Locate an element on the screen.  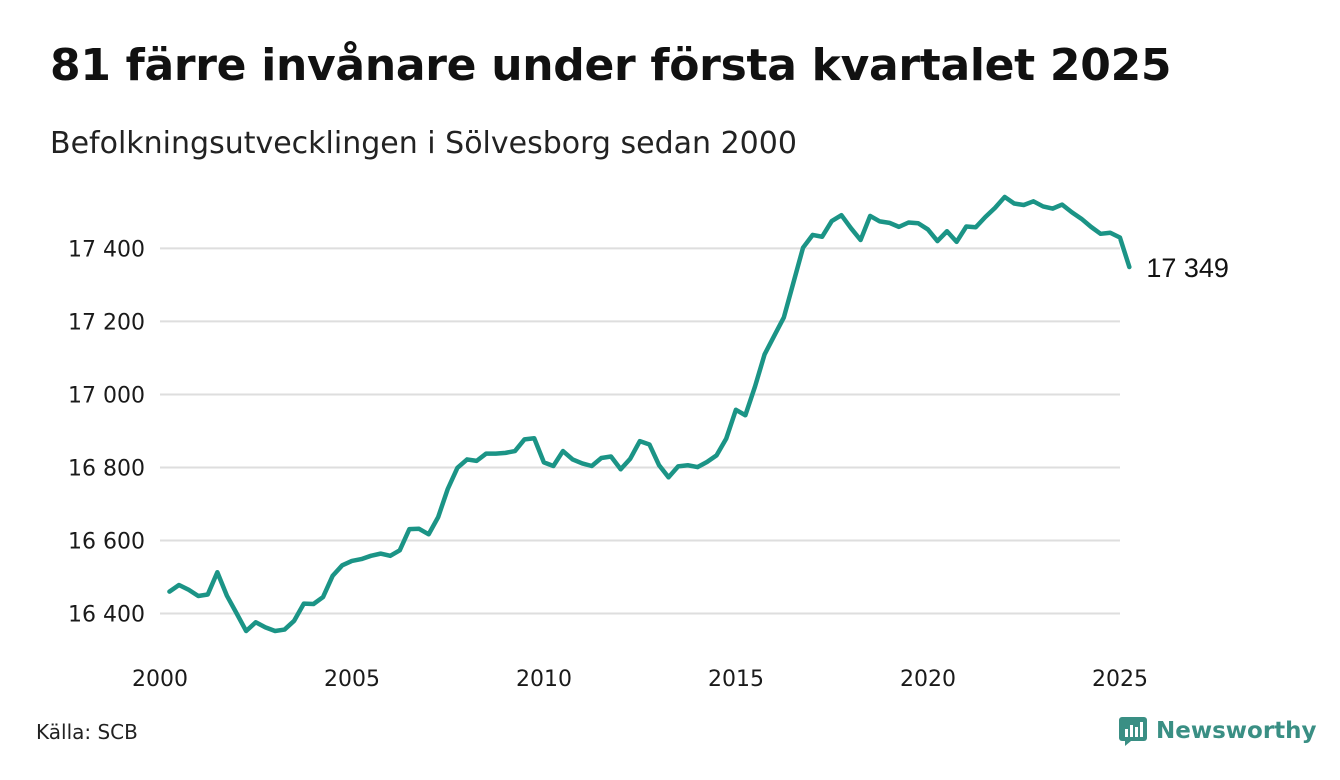
x-tick-label: 2025 is located at coordinates (1120, 679).